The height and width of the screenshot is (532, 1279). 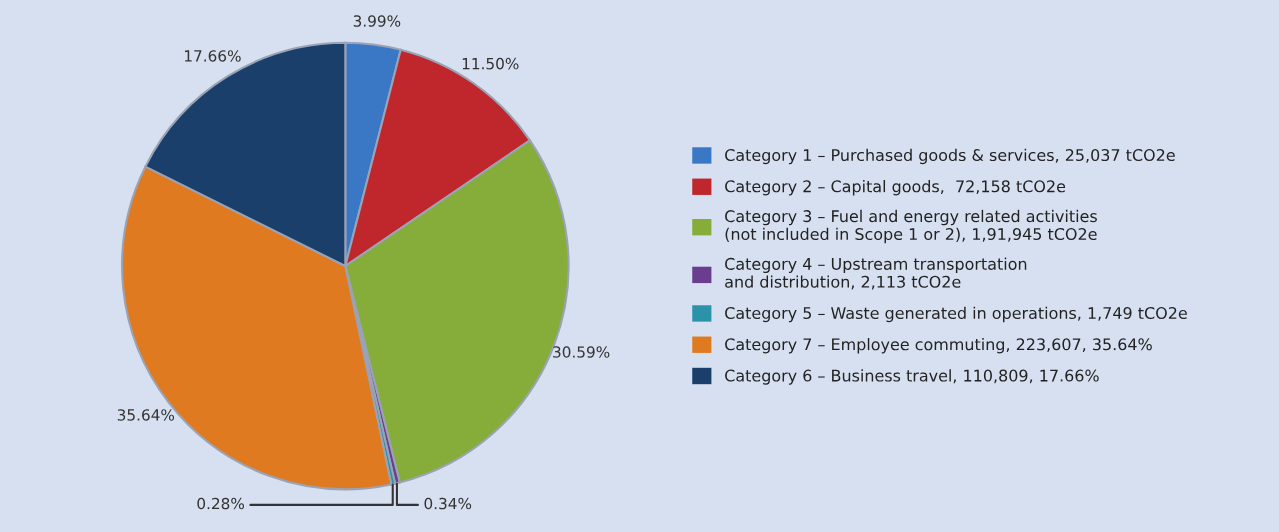 I want to click on data-label: 30.59%, so click(x=581, y=352).